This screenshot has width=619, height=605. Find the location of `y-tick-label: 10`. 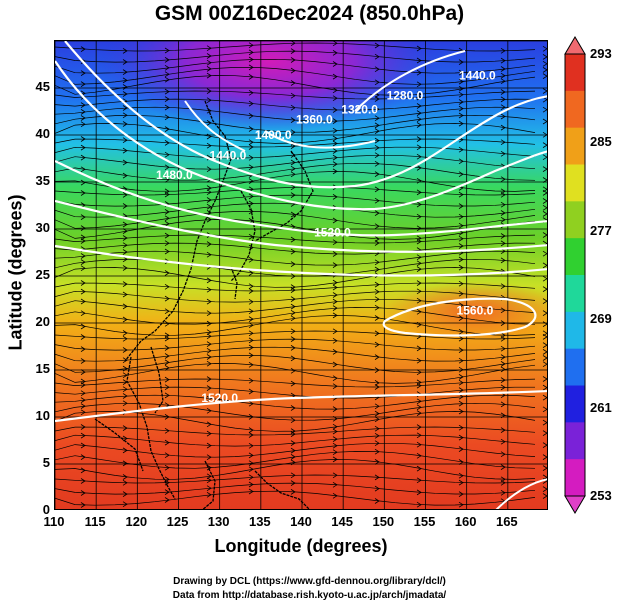

y-tick-label: 10 is located at coordinates (42, 415).